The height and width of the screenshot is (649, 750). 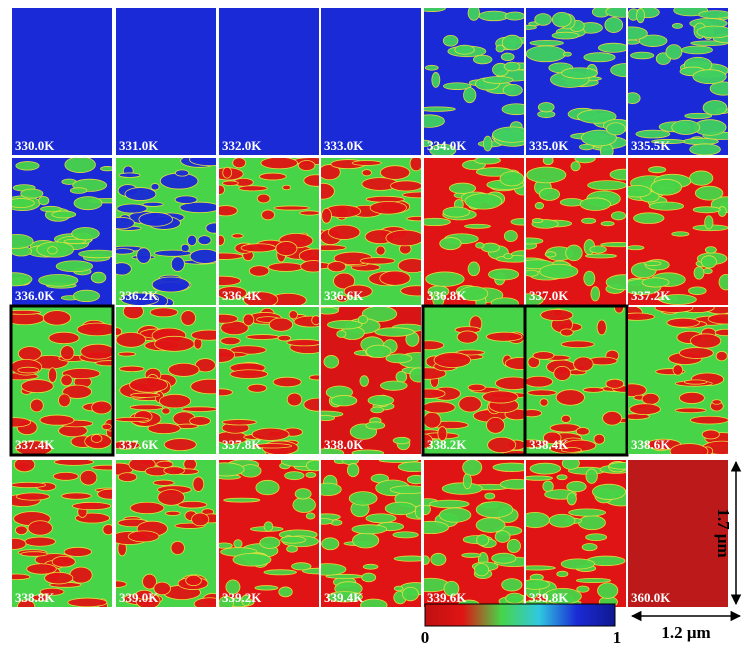 I want to click on panel-label: 337.0K, so click(x=549, y=295).